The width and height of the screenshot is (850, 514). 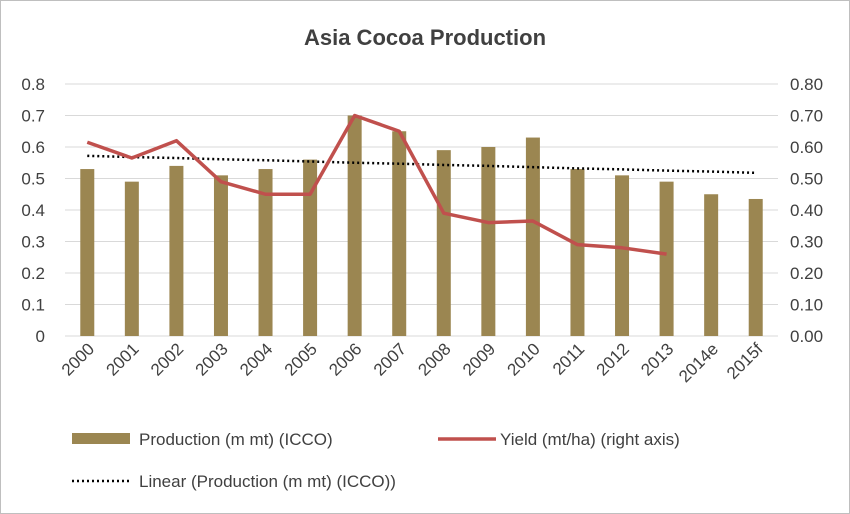 I want to click on x-tick-label: 2015f, so click(x=745, y=361).